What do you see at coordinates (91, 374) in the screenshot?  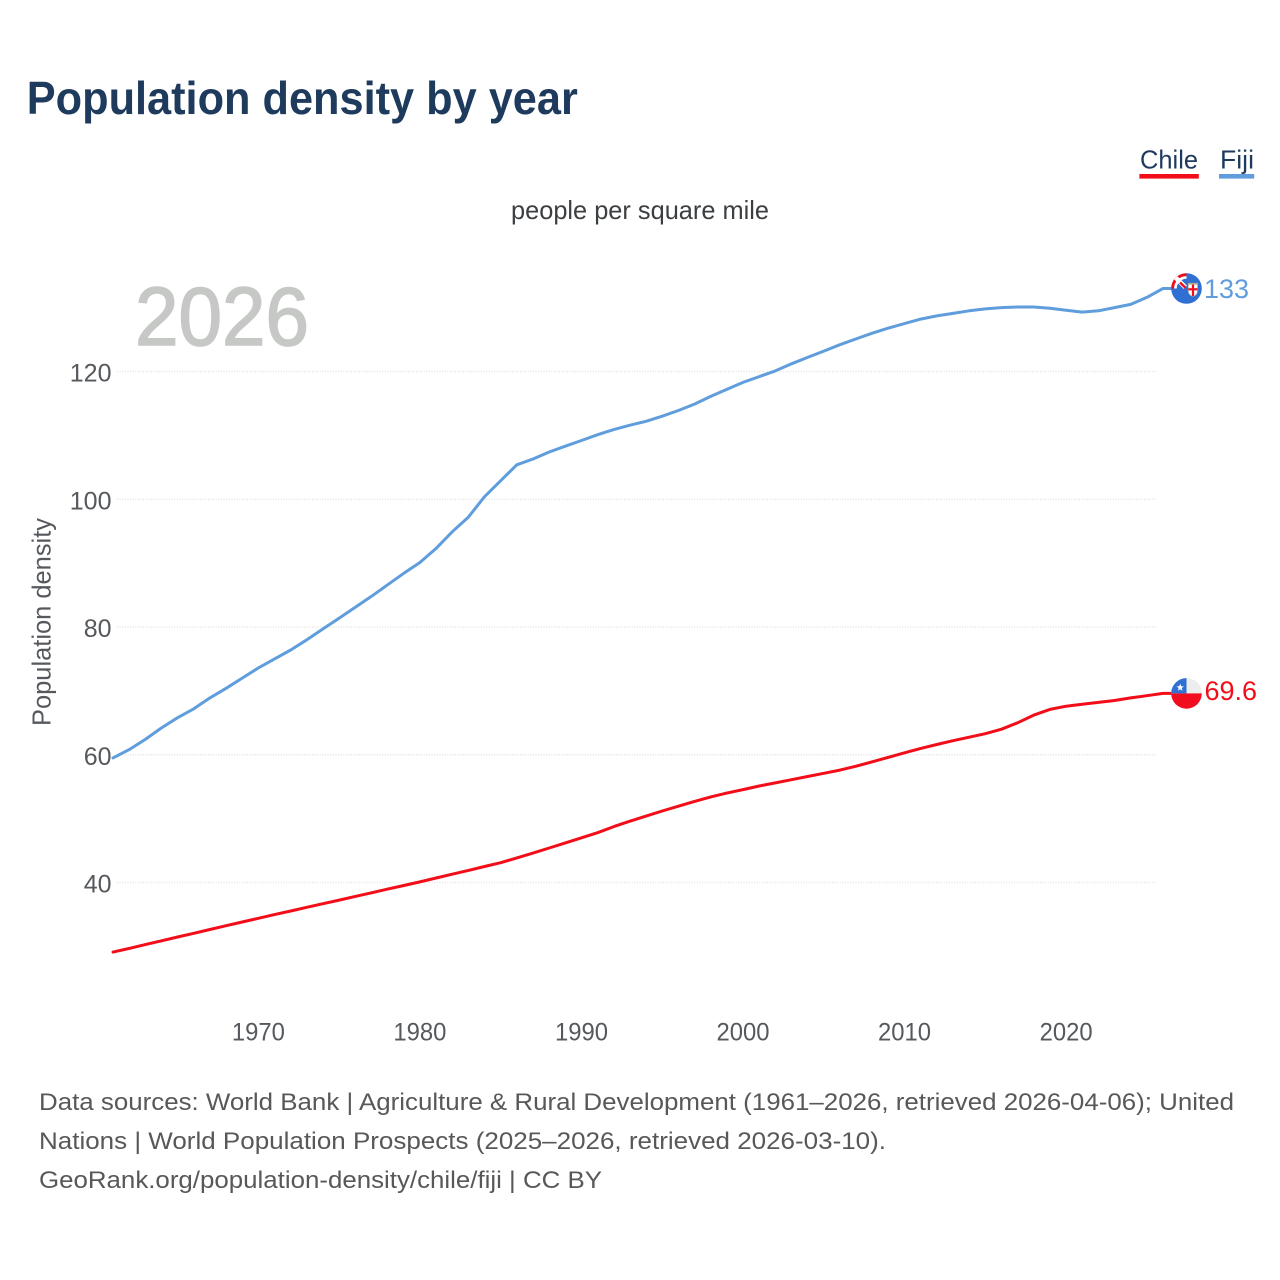 I see `svg-text: 120` at bounding box center [91, 374].